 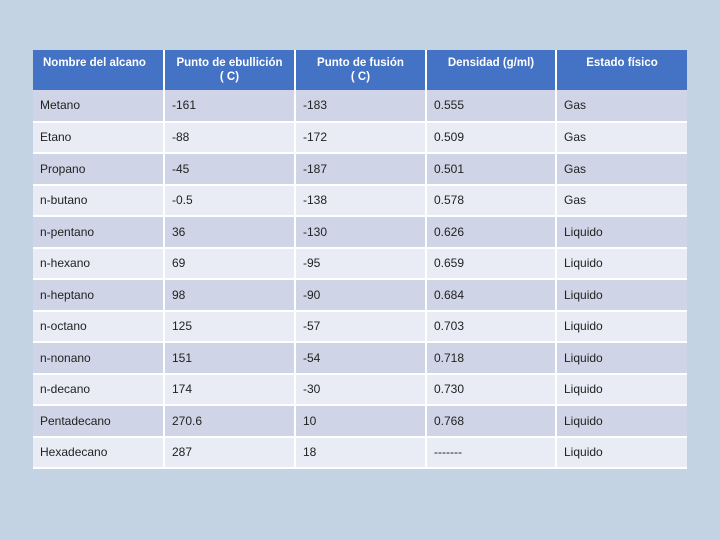 I want to click on cell-fusion: -130, so click(x=361, y=232).